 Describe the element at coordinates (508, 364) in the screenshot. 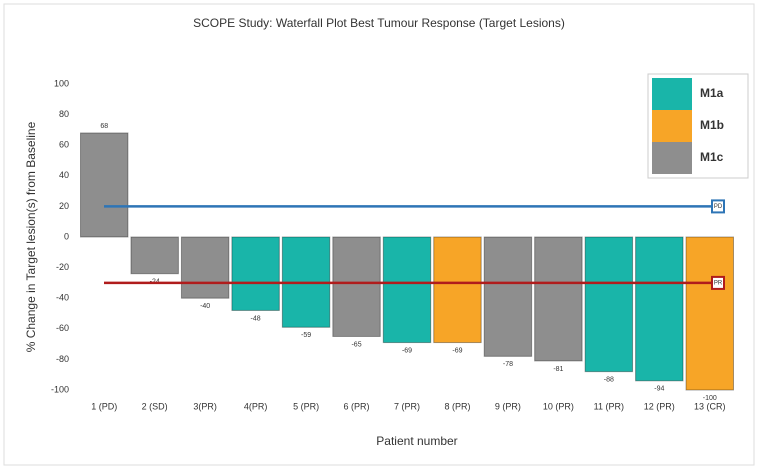

I see `data-label: -78` at that location.